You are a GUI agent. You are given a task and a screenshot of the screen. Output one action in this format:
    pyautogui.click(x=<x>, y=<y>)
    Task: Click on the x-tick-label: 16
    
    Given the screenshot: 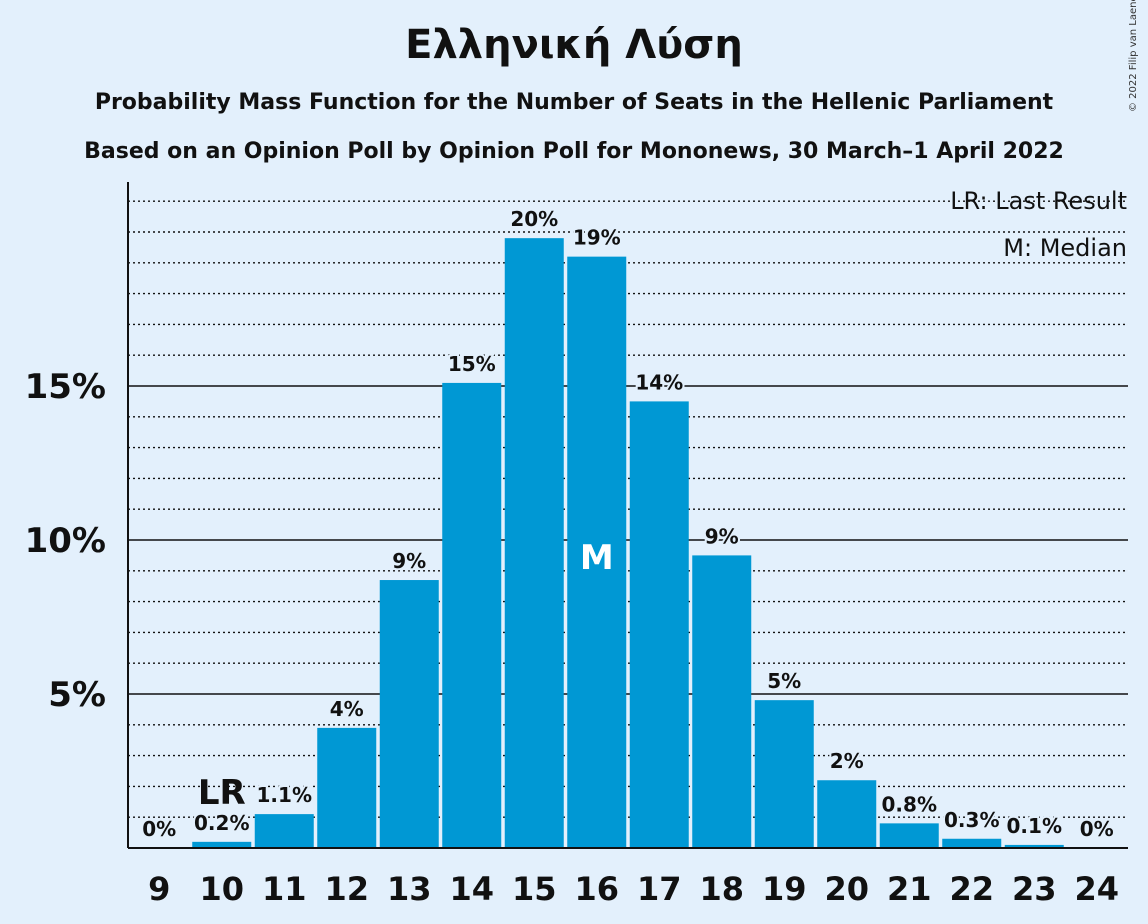 What is the action you would take?
    pyautogui.click(x=596, y=889)
    